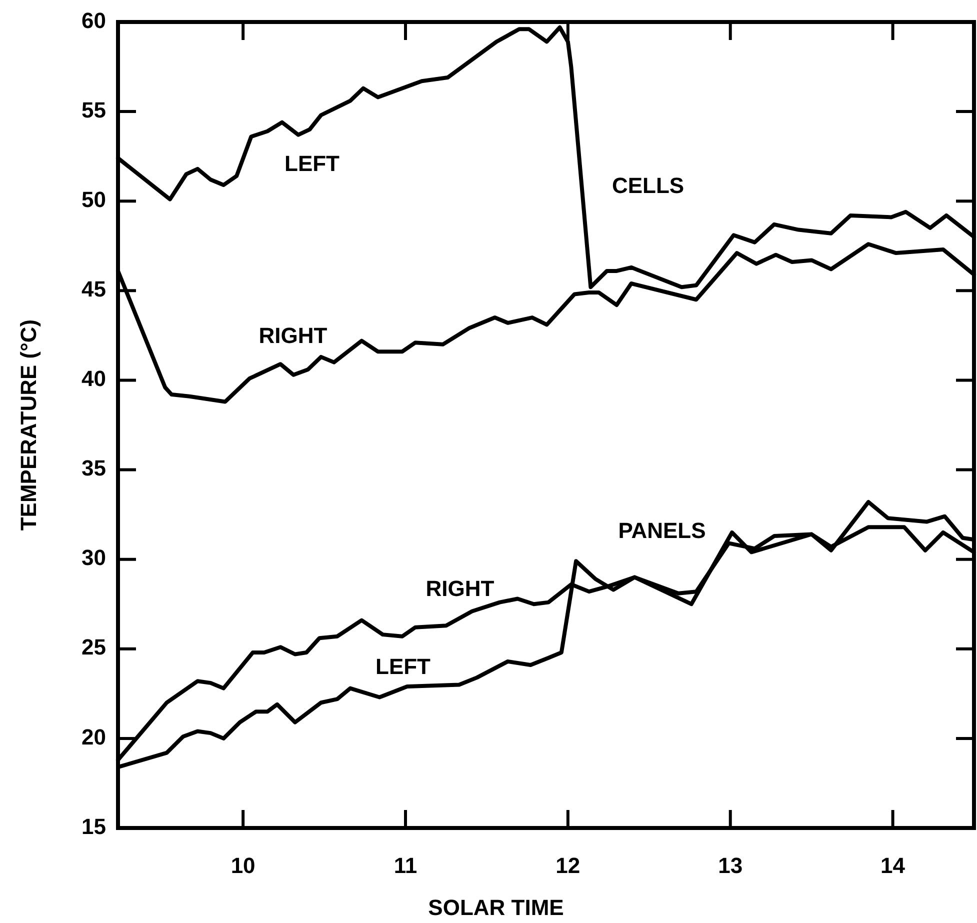 The width and height of the screenshot is (977, 923). Describe the element at coordinates (94, 289) in the screenshot. I see `y-tick-label: 45` at that location.